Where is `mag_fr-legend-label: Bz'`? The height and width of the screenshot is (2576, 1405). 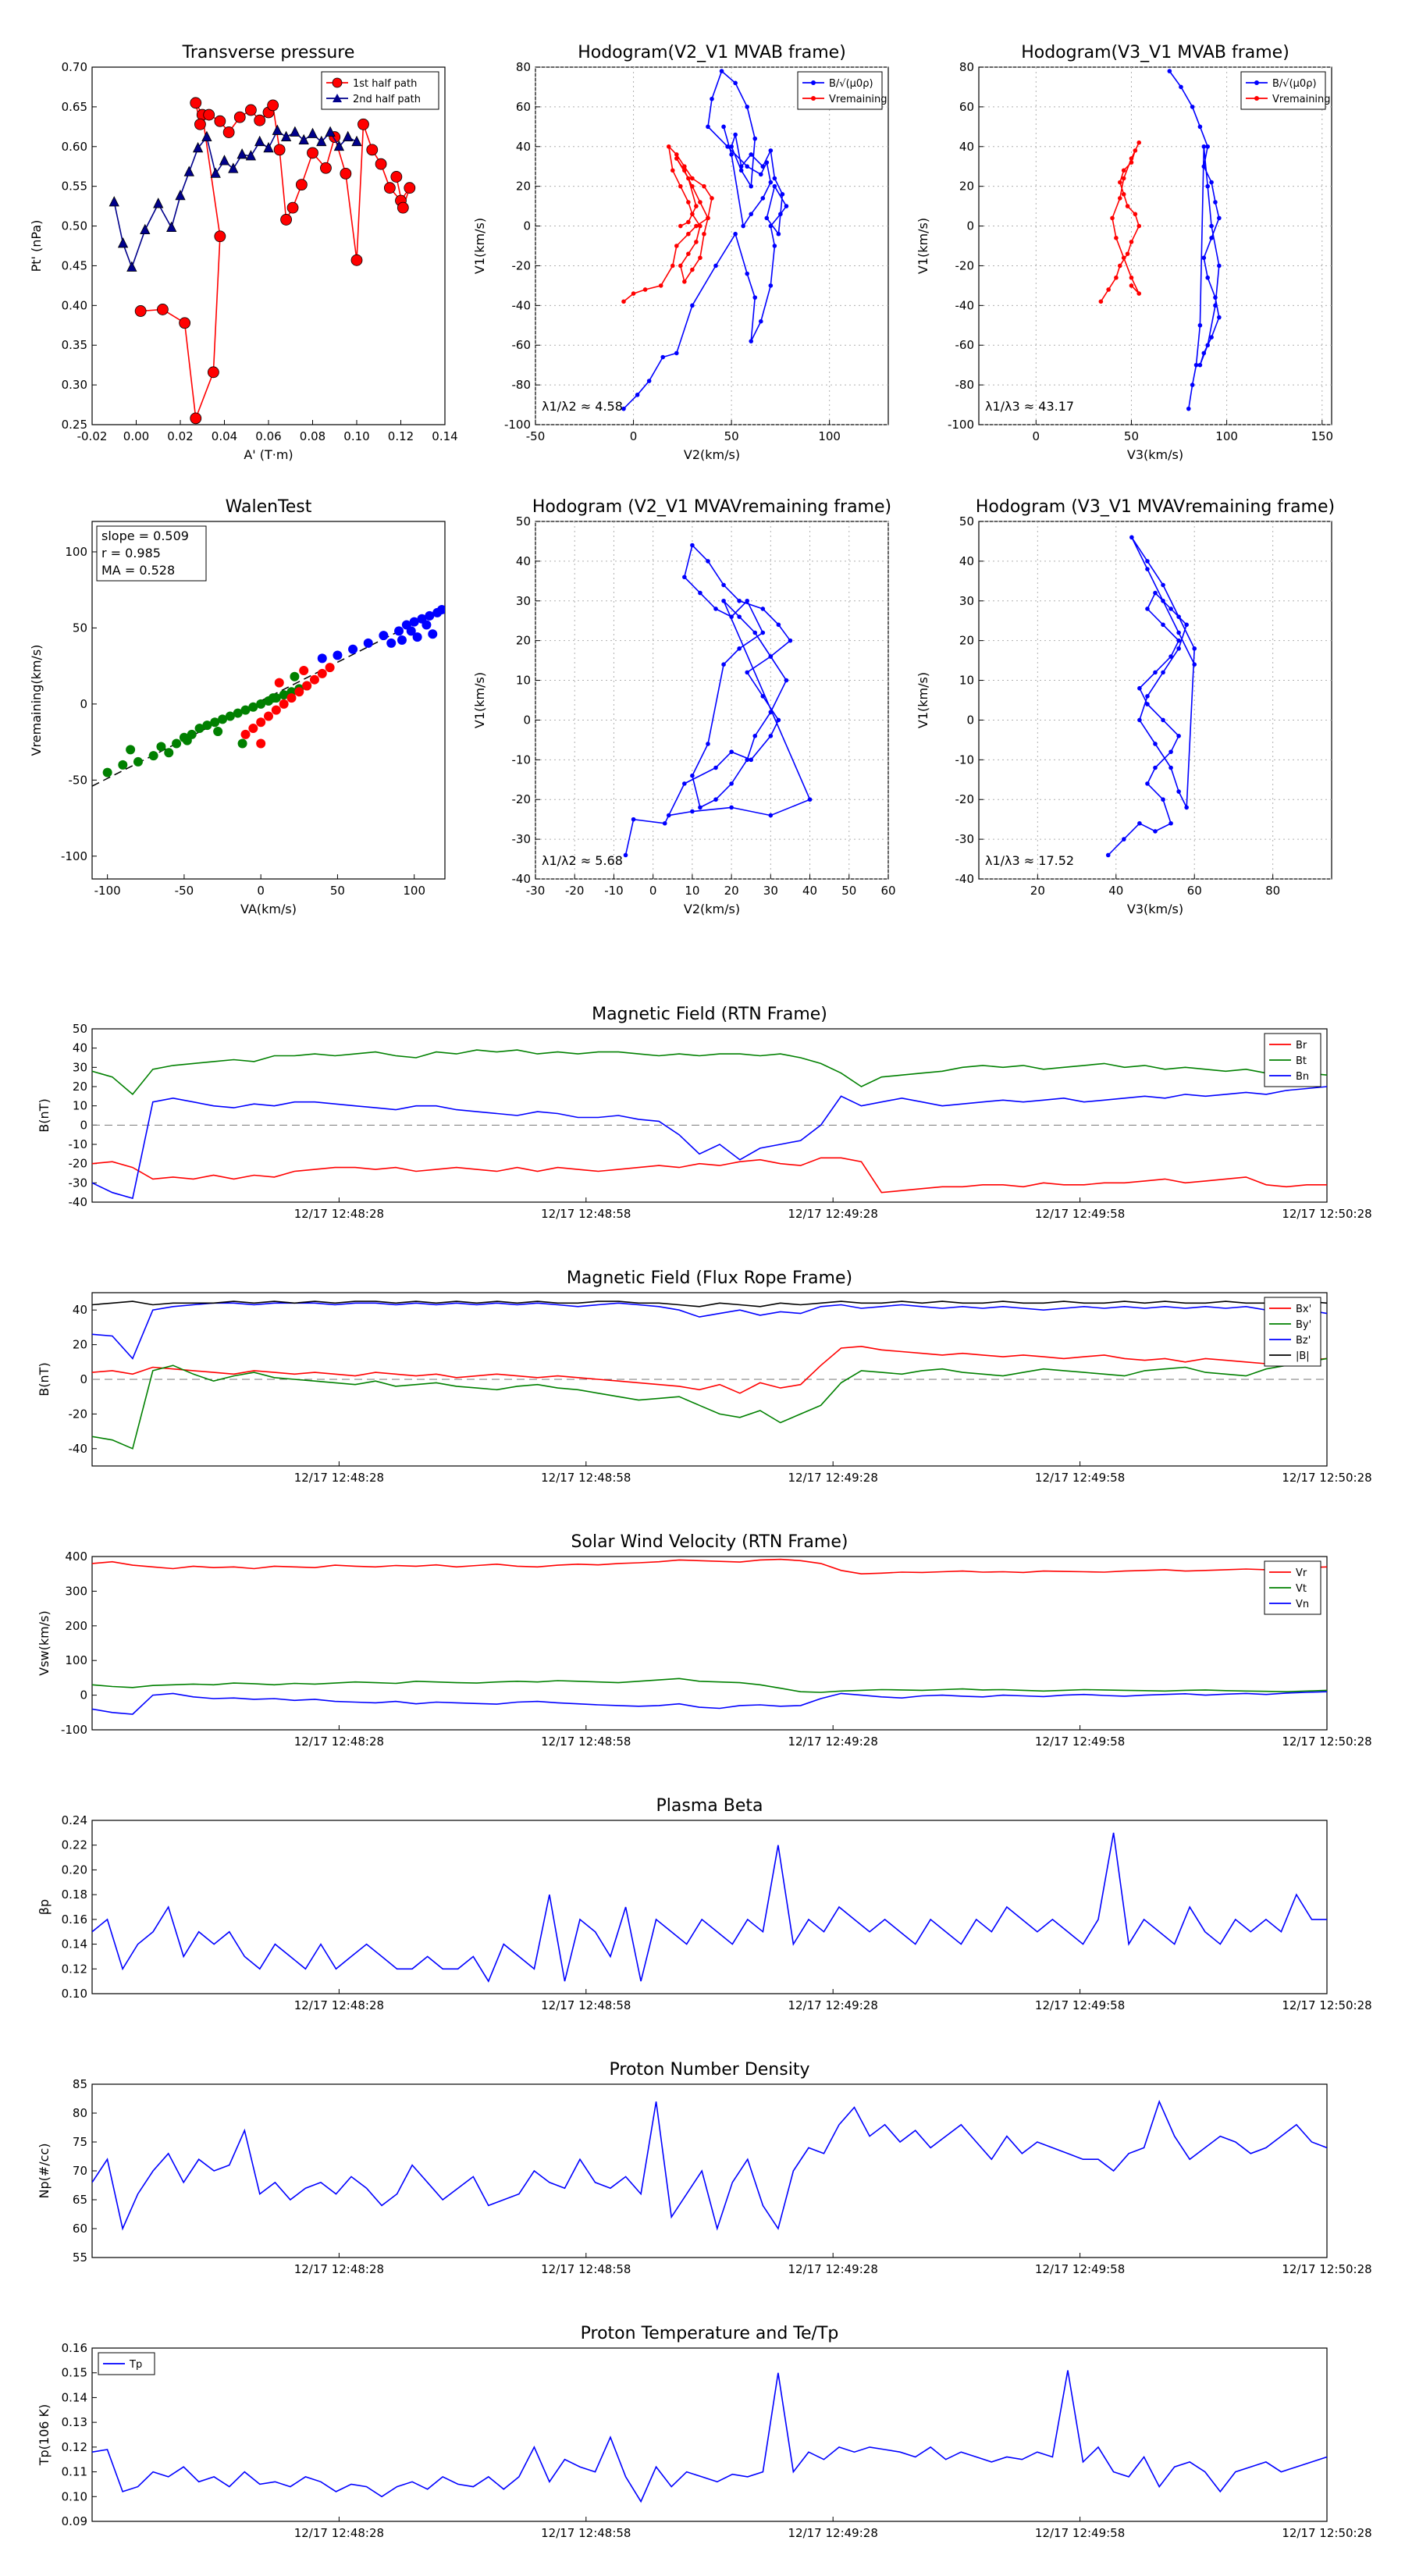
mag_fr-legend-label: Bz' is located at coordinates (1303, 1341).